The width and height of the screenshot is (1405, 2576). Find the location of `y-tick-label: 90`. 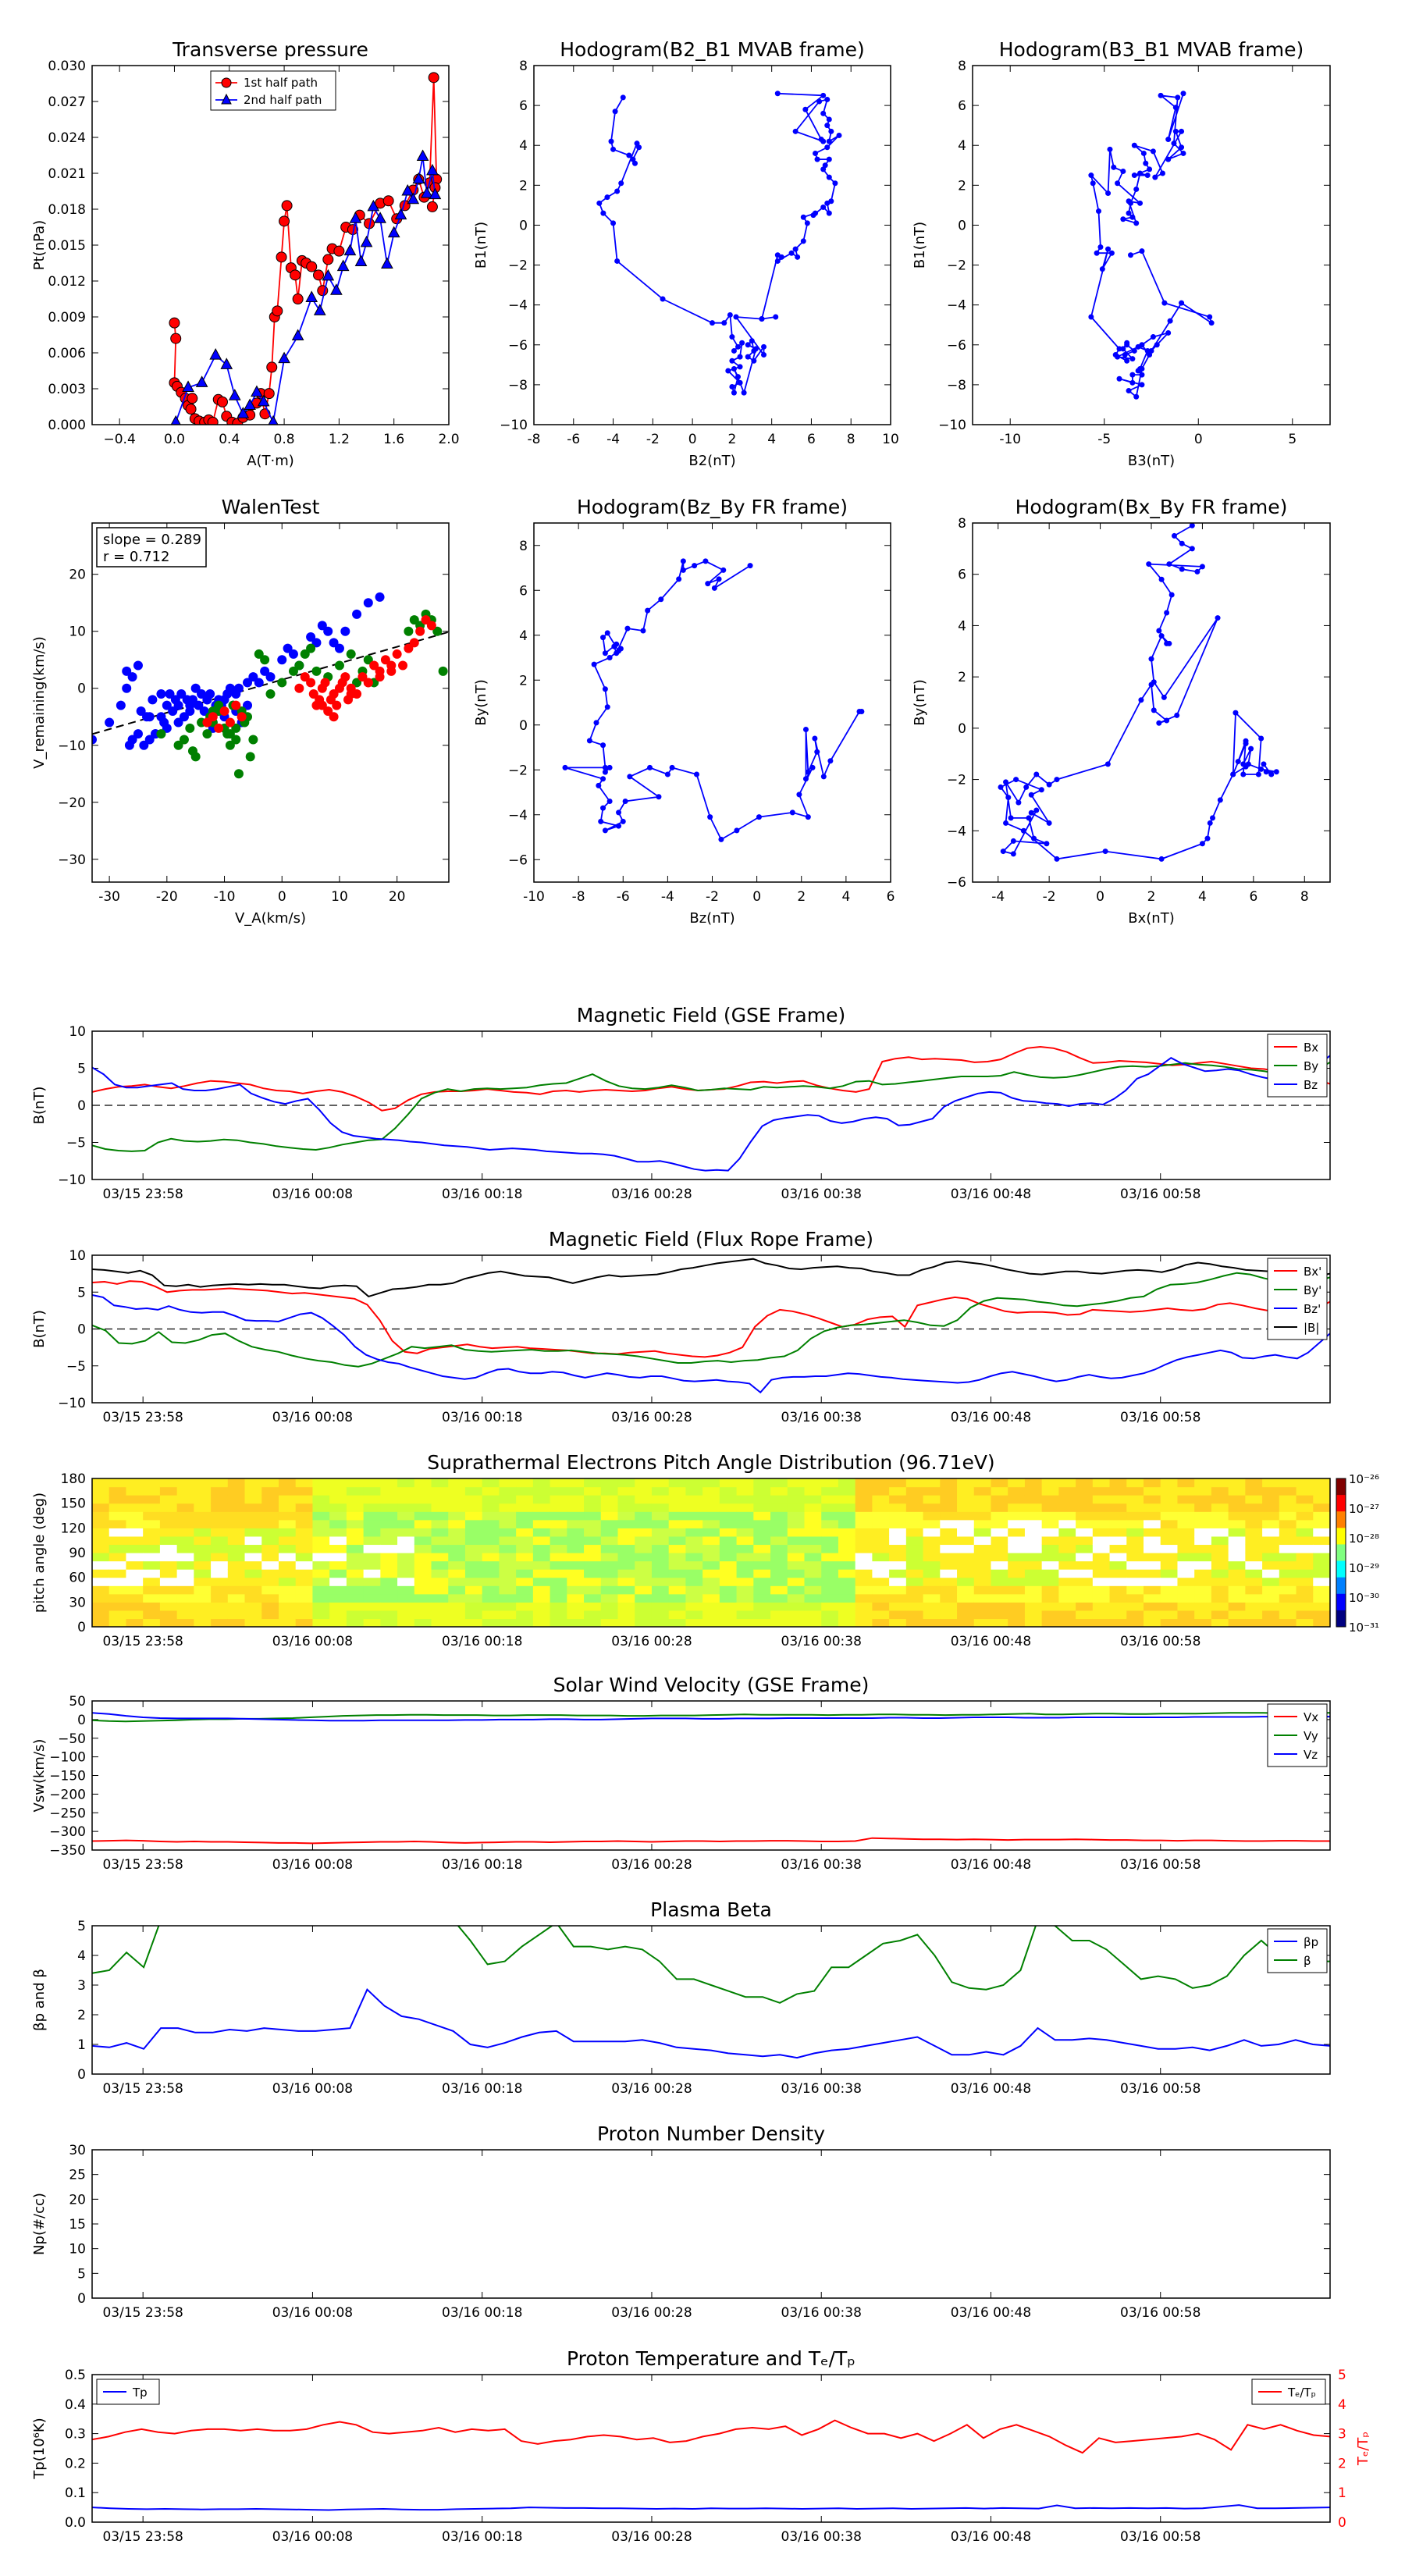

y-tick-label: 90 is located at coordinates (77, 1553).